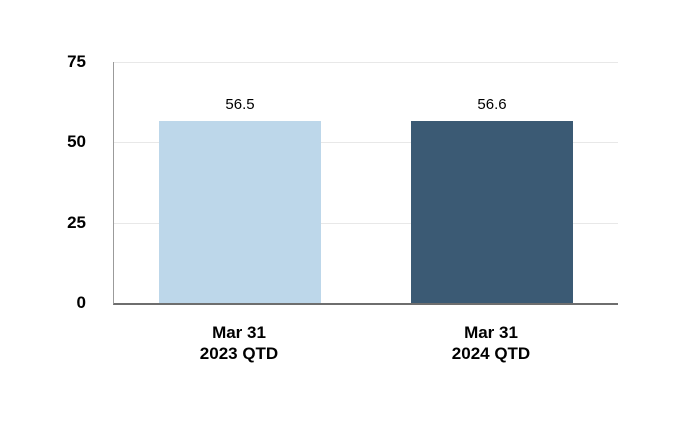 The width and height of the screenshot is (680, 428). Describe the element at coordinates (491, 353) in the screenshot. I see `x-category-label-line: 2024 QTD` at that location.